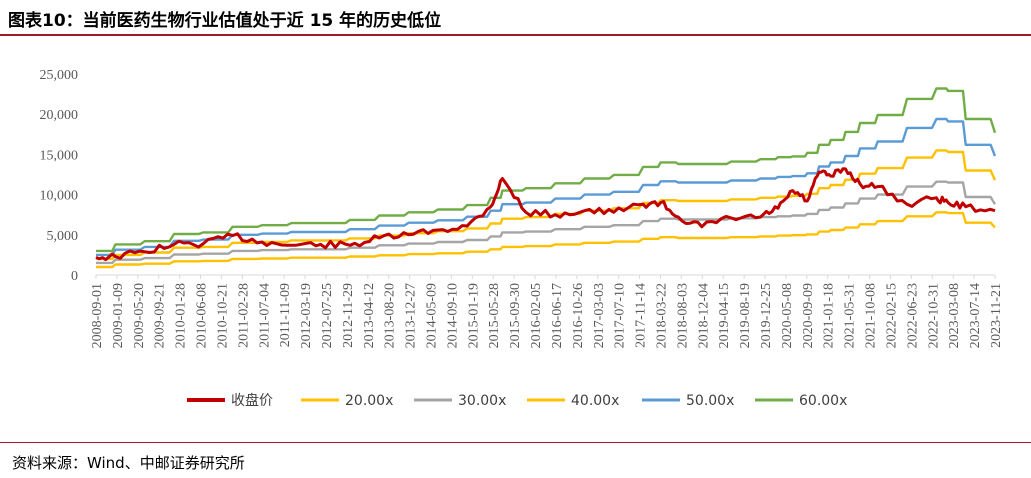 This screenshot has height=478, width=1031. What do you see at coordinates (264, 315) in the screenshot?
I see `x-tick-label: 2011-07-04` at bounding box center [264, 315].